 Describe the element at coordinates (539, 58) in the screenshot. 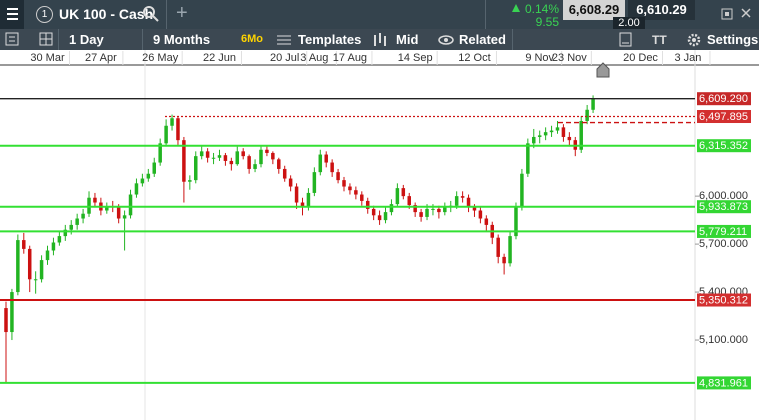

I see `x-tick-label: 9 Nov` at that location.